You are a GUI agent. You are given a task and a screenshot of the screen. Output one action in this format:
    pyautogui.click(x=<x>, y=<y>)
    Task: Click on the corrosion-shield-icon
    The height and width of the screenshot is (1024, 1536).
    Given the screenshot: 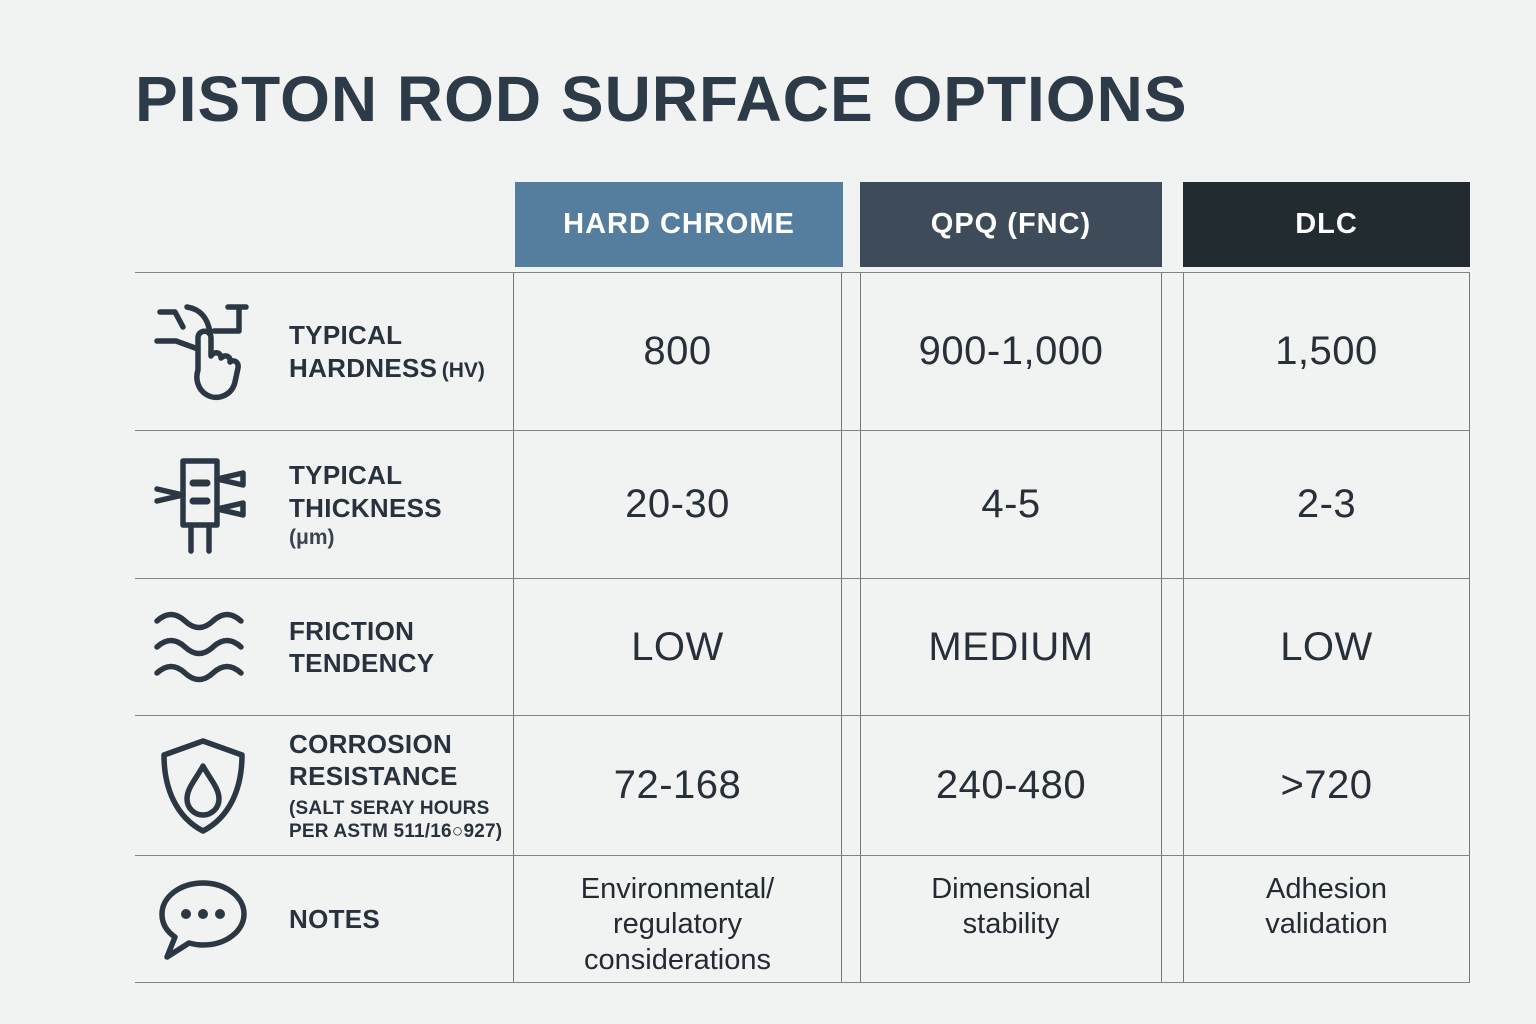 What is the action you would take?
    pyautogui.click(x=203, y=786)
    